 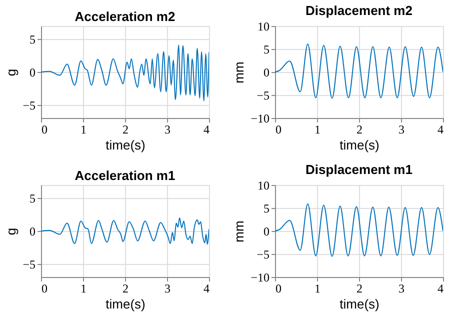 I want to click on chart-title: Acceleration m2, so click(x=125, y=16).